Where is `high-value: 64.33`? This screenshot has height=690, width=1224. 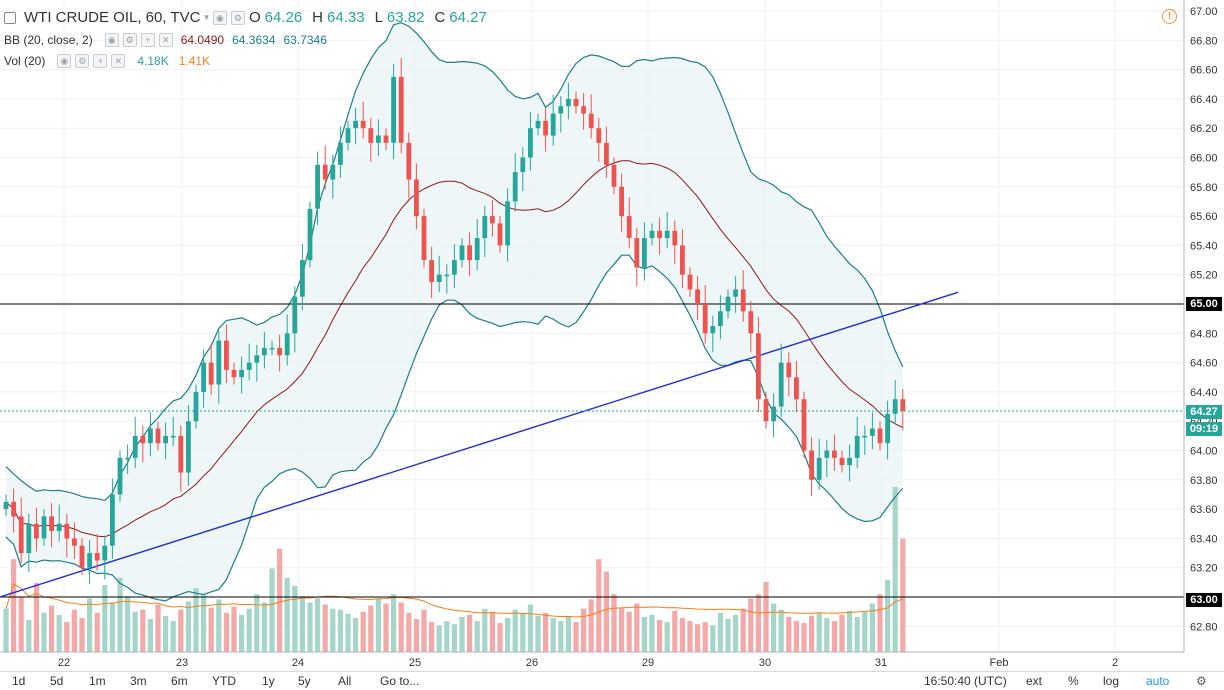 high-value: 64.33 is located at coordinates (346, 17).